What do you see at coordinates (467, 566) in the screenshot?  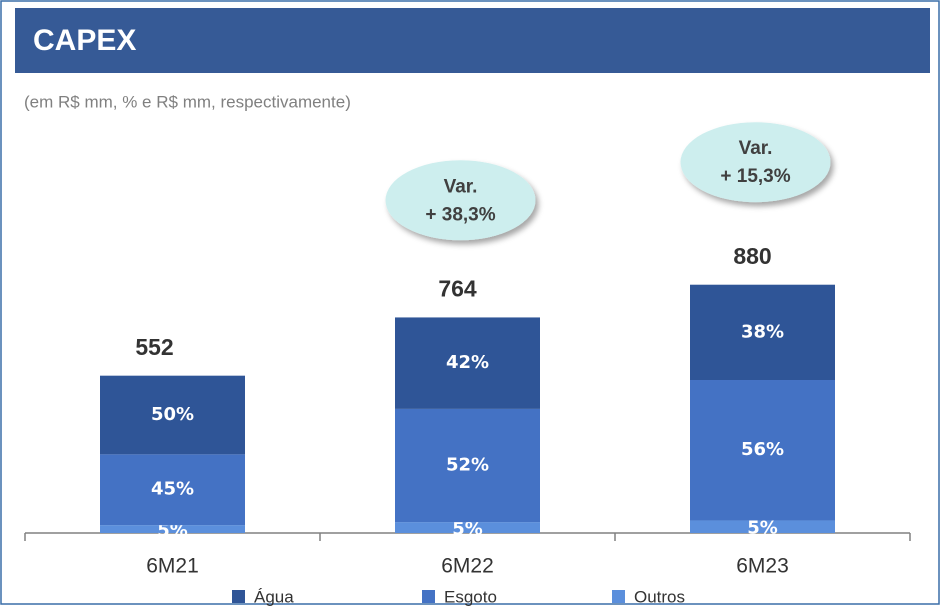 I see `x-tick-label: 6M22` at bounding box center [467, 566].